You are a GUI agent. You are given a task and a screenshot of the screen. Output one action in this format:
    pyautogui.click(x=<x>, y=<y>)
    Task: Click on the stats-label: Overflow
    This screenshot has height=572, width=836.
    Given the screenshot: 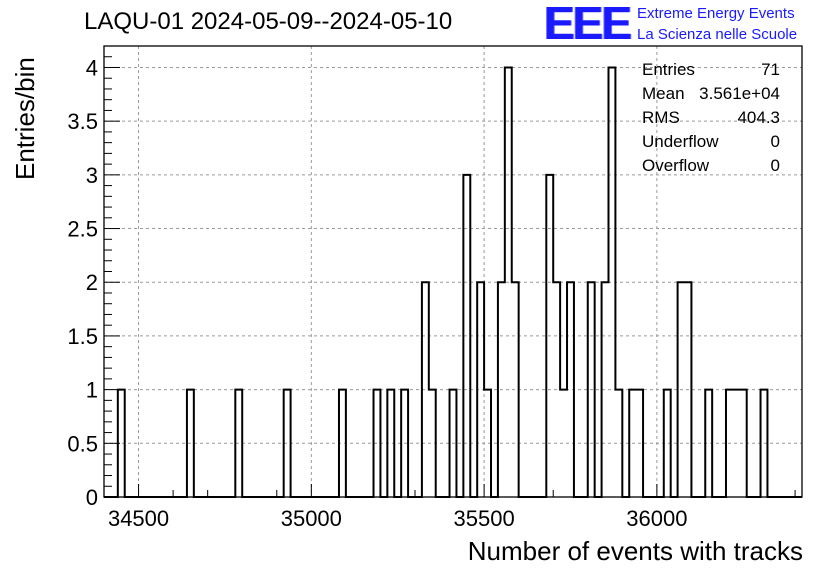 What is the action you would take?
    pyautogui.click(x=676, y=165)
    